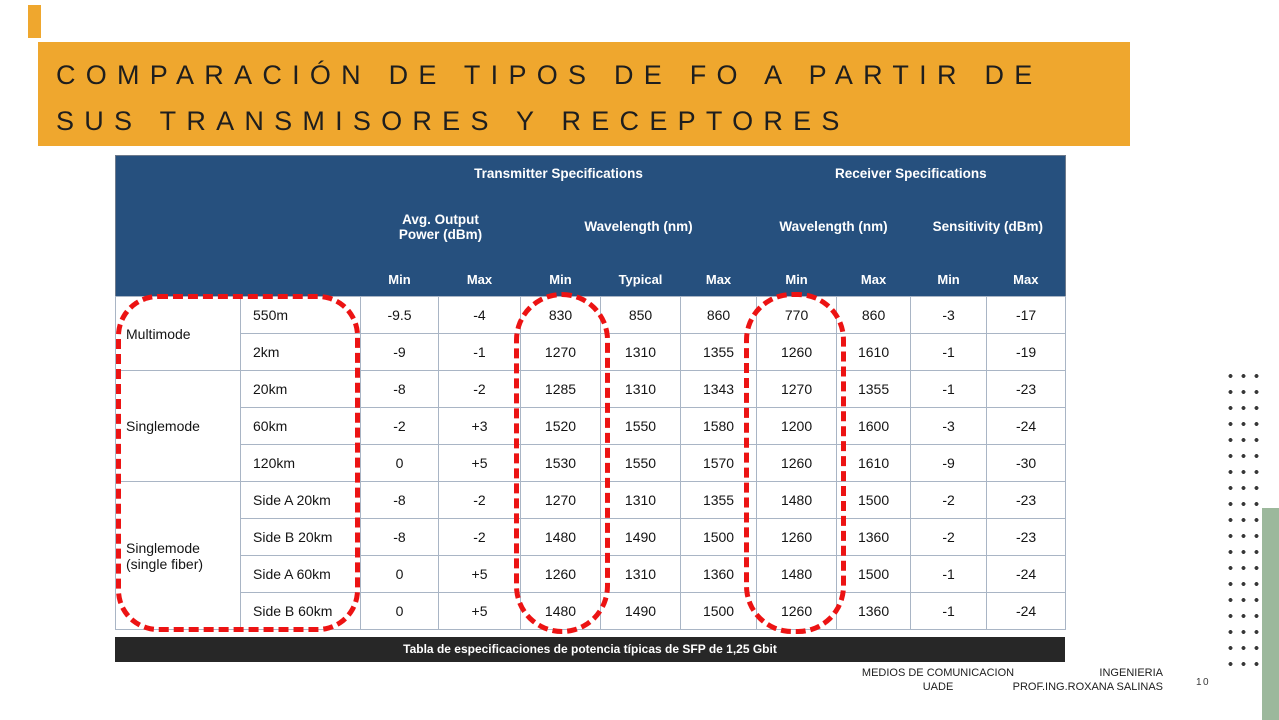 This screenshot has width=1279, height=720. What do you see at coordinates (1026, 463) in the screenshot?
I see `value-cell: -30` at bounding box center [1026, 463].